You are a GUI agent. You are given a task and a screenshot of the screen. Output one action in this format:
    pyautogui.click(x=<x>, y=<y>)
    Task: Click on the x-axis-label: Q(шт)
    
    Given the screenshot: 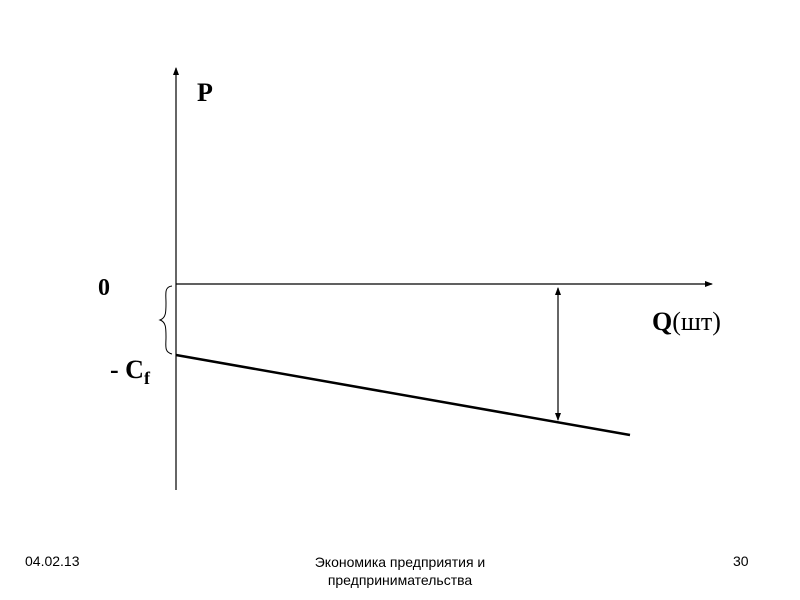 What is the action you would take?
    pyautogui.click(x=686, y=321)
    